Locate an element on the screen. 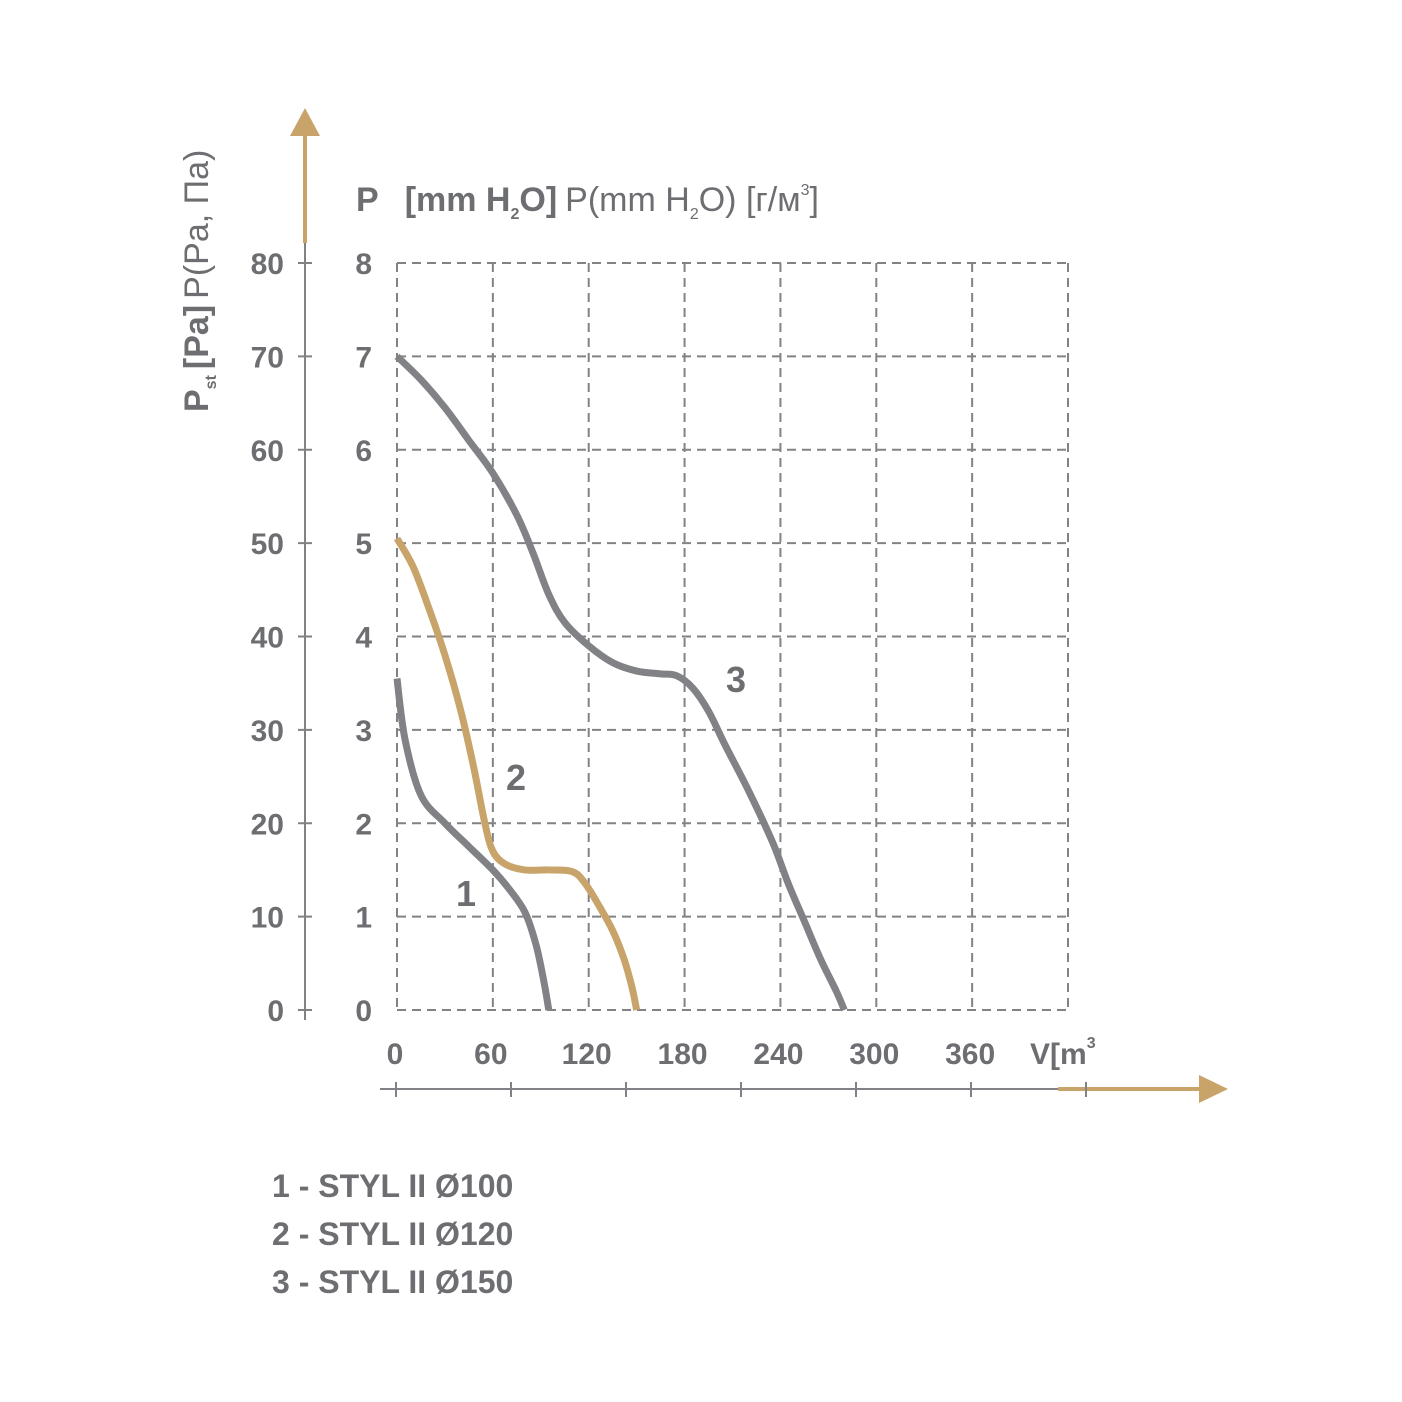 The width and height of the screenshot is (1402, 1402). x-tick-label: 0 is located at coordinates (395, 1054).